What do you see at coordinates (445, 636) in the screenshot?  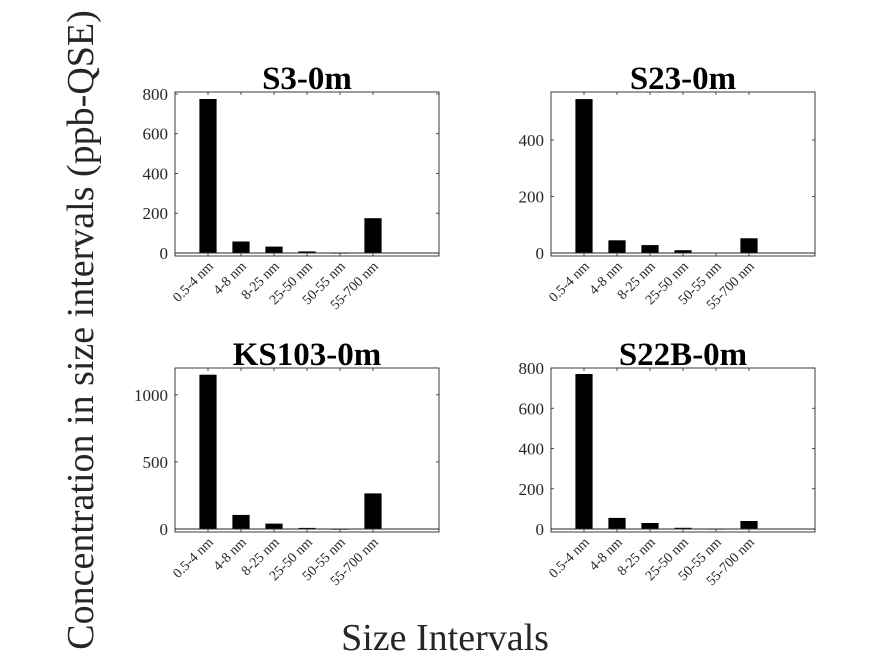 I see `figure-x-axis-label: Size Intervals` at bounding box center [445, 636].